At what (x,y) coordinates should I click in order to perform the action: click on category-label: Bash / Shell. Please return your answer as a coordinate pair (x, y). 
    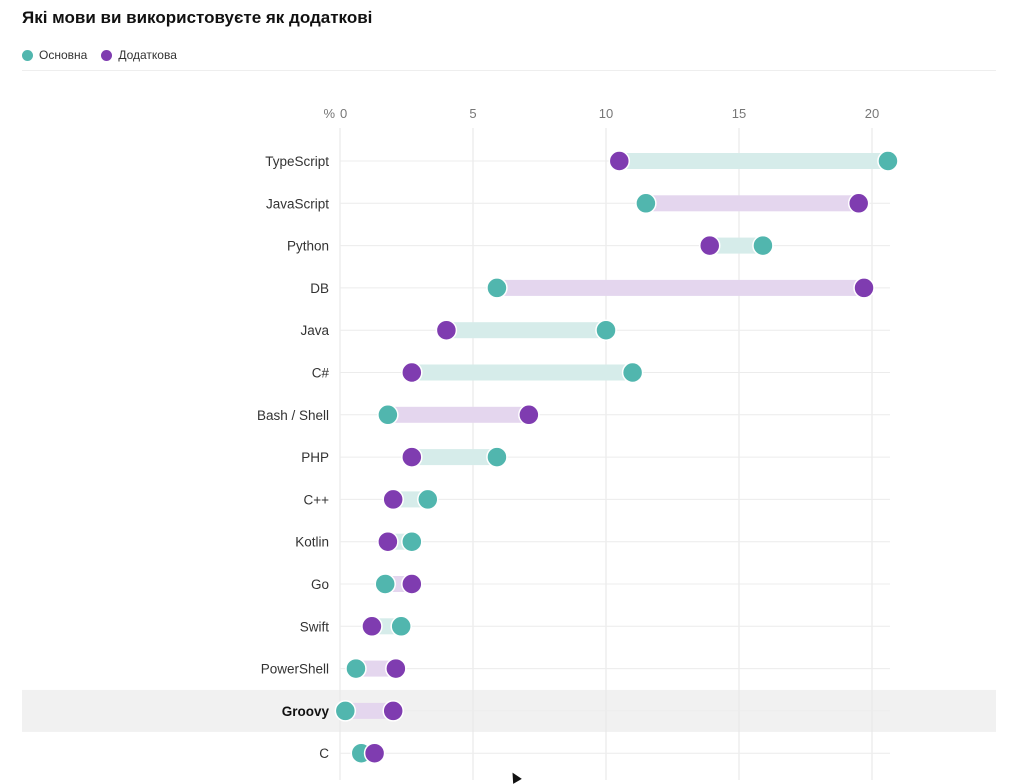
    Looking at the image, I should click on (293, 415).